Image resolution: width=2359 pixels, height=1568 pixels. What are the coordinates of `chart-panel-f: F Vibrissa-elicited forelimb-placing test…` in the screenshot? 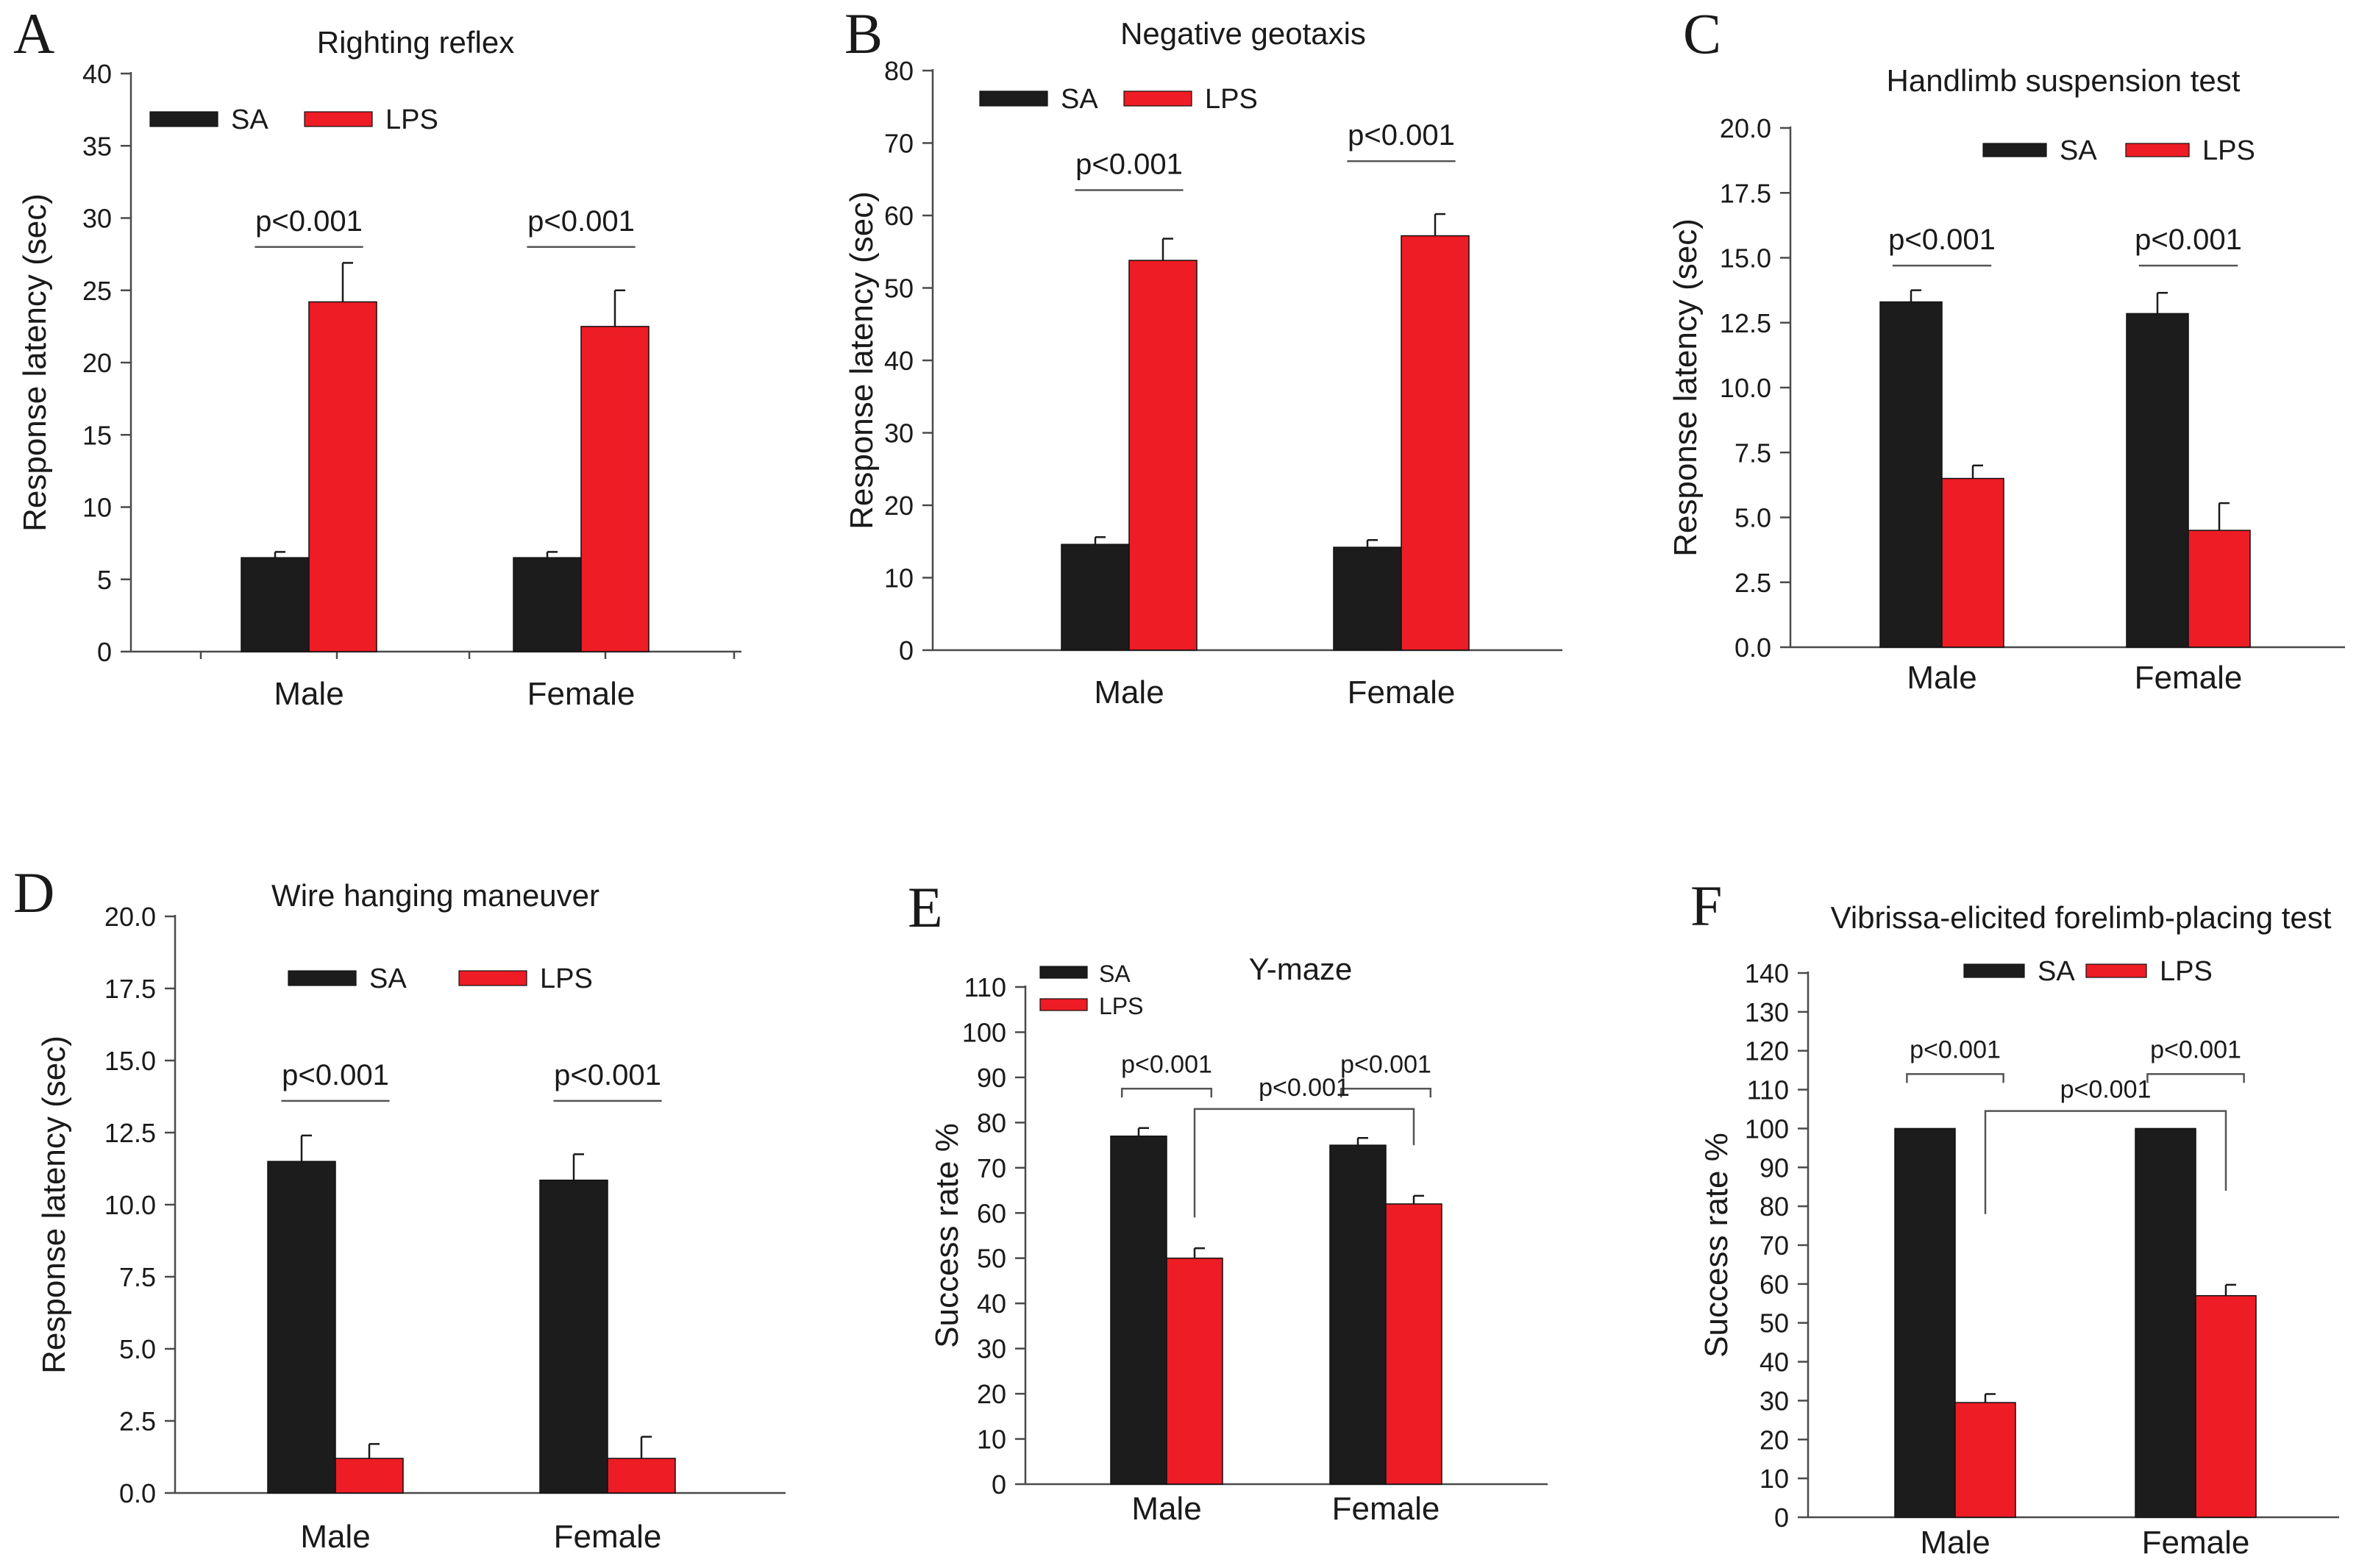 It's located at (2014, 1217).